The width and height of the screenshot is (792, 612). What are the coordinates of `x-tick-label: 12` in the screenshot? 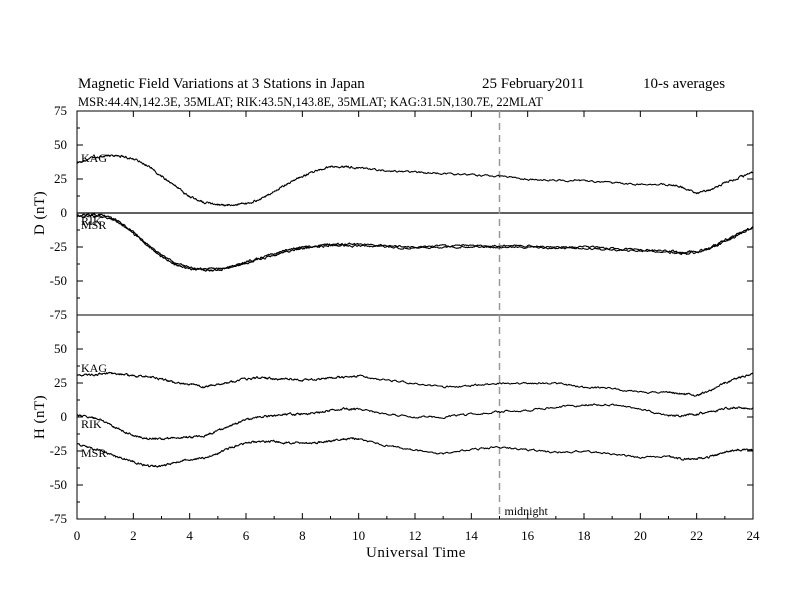 It's located at (415, 535).